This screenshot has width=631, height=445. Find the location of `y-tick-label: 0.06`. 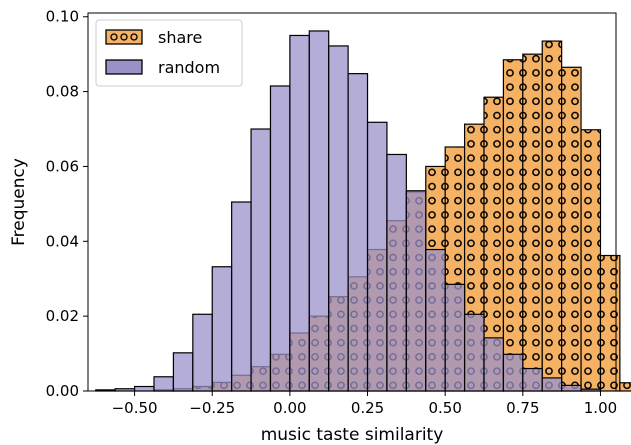

y-tick-label: 0.06 is located at coordinates (62, 166).